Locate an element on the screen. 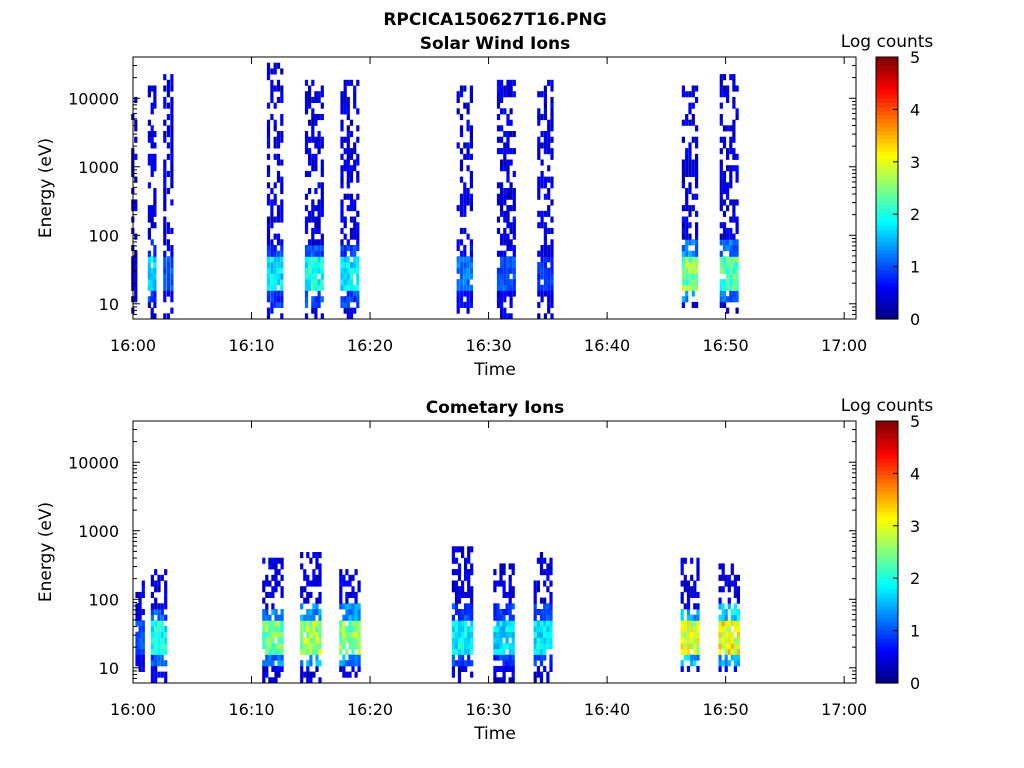 This screenshot has width=1024, height=768. x-tick-label: 16:10 is located at coordinates (251, 345).